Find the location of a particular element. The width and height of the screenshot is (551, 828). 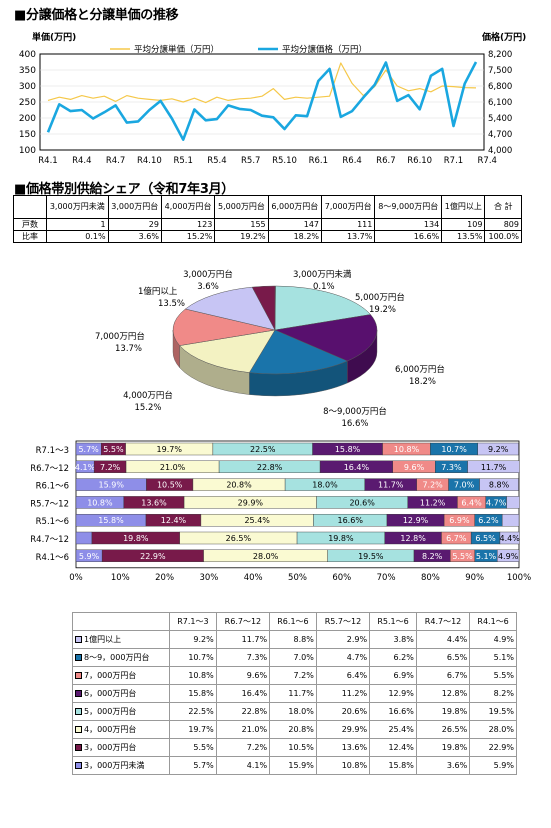

bar-data-label: 29.9% is located at coordinates (251, 502).